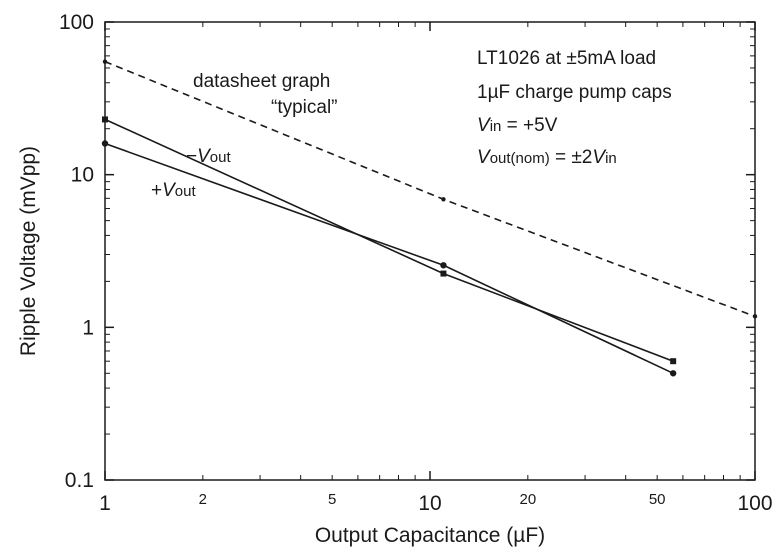 Image resolution: width=784 pixels, height=557 pixels. What do you see at coordinates (173, 190) in the screenshot?
I see `series-label-pos-vout: +Vout` at bounding box center [173, 190].